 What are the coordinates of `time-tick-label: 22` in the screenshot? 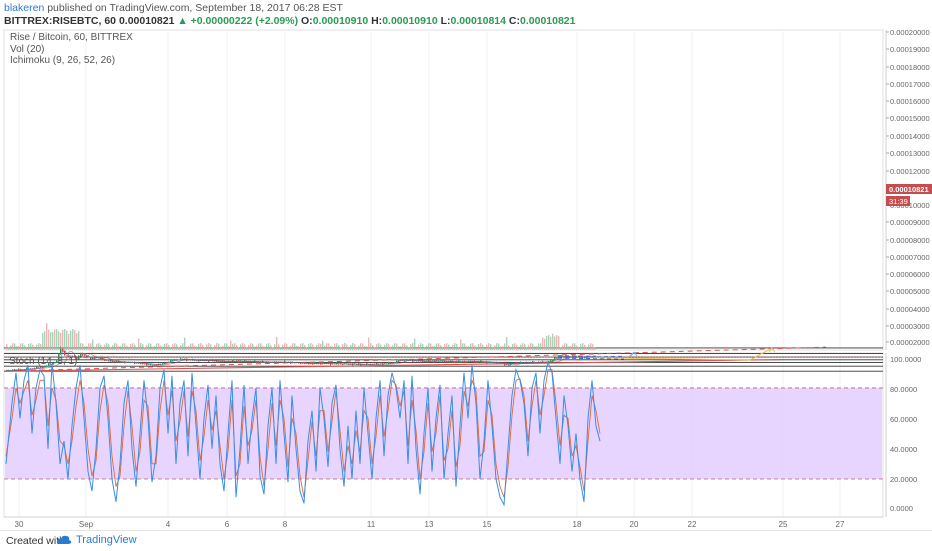 It's located at (692, 524).